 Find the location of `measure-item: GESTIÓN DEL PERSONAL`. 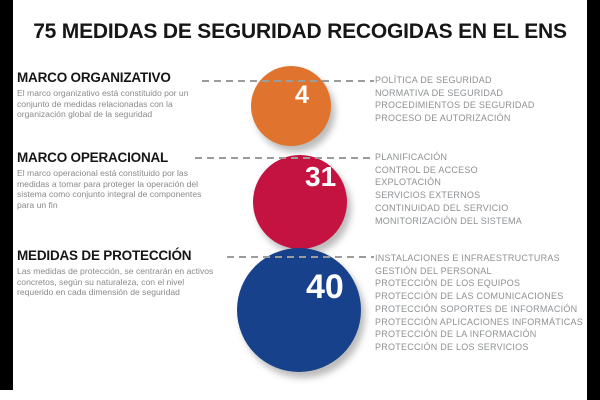

measure-item: GESTIÓN DEL PERSONAL is located at coordinates (433, 270).